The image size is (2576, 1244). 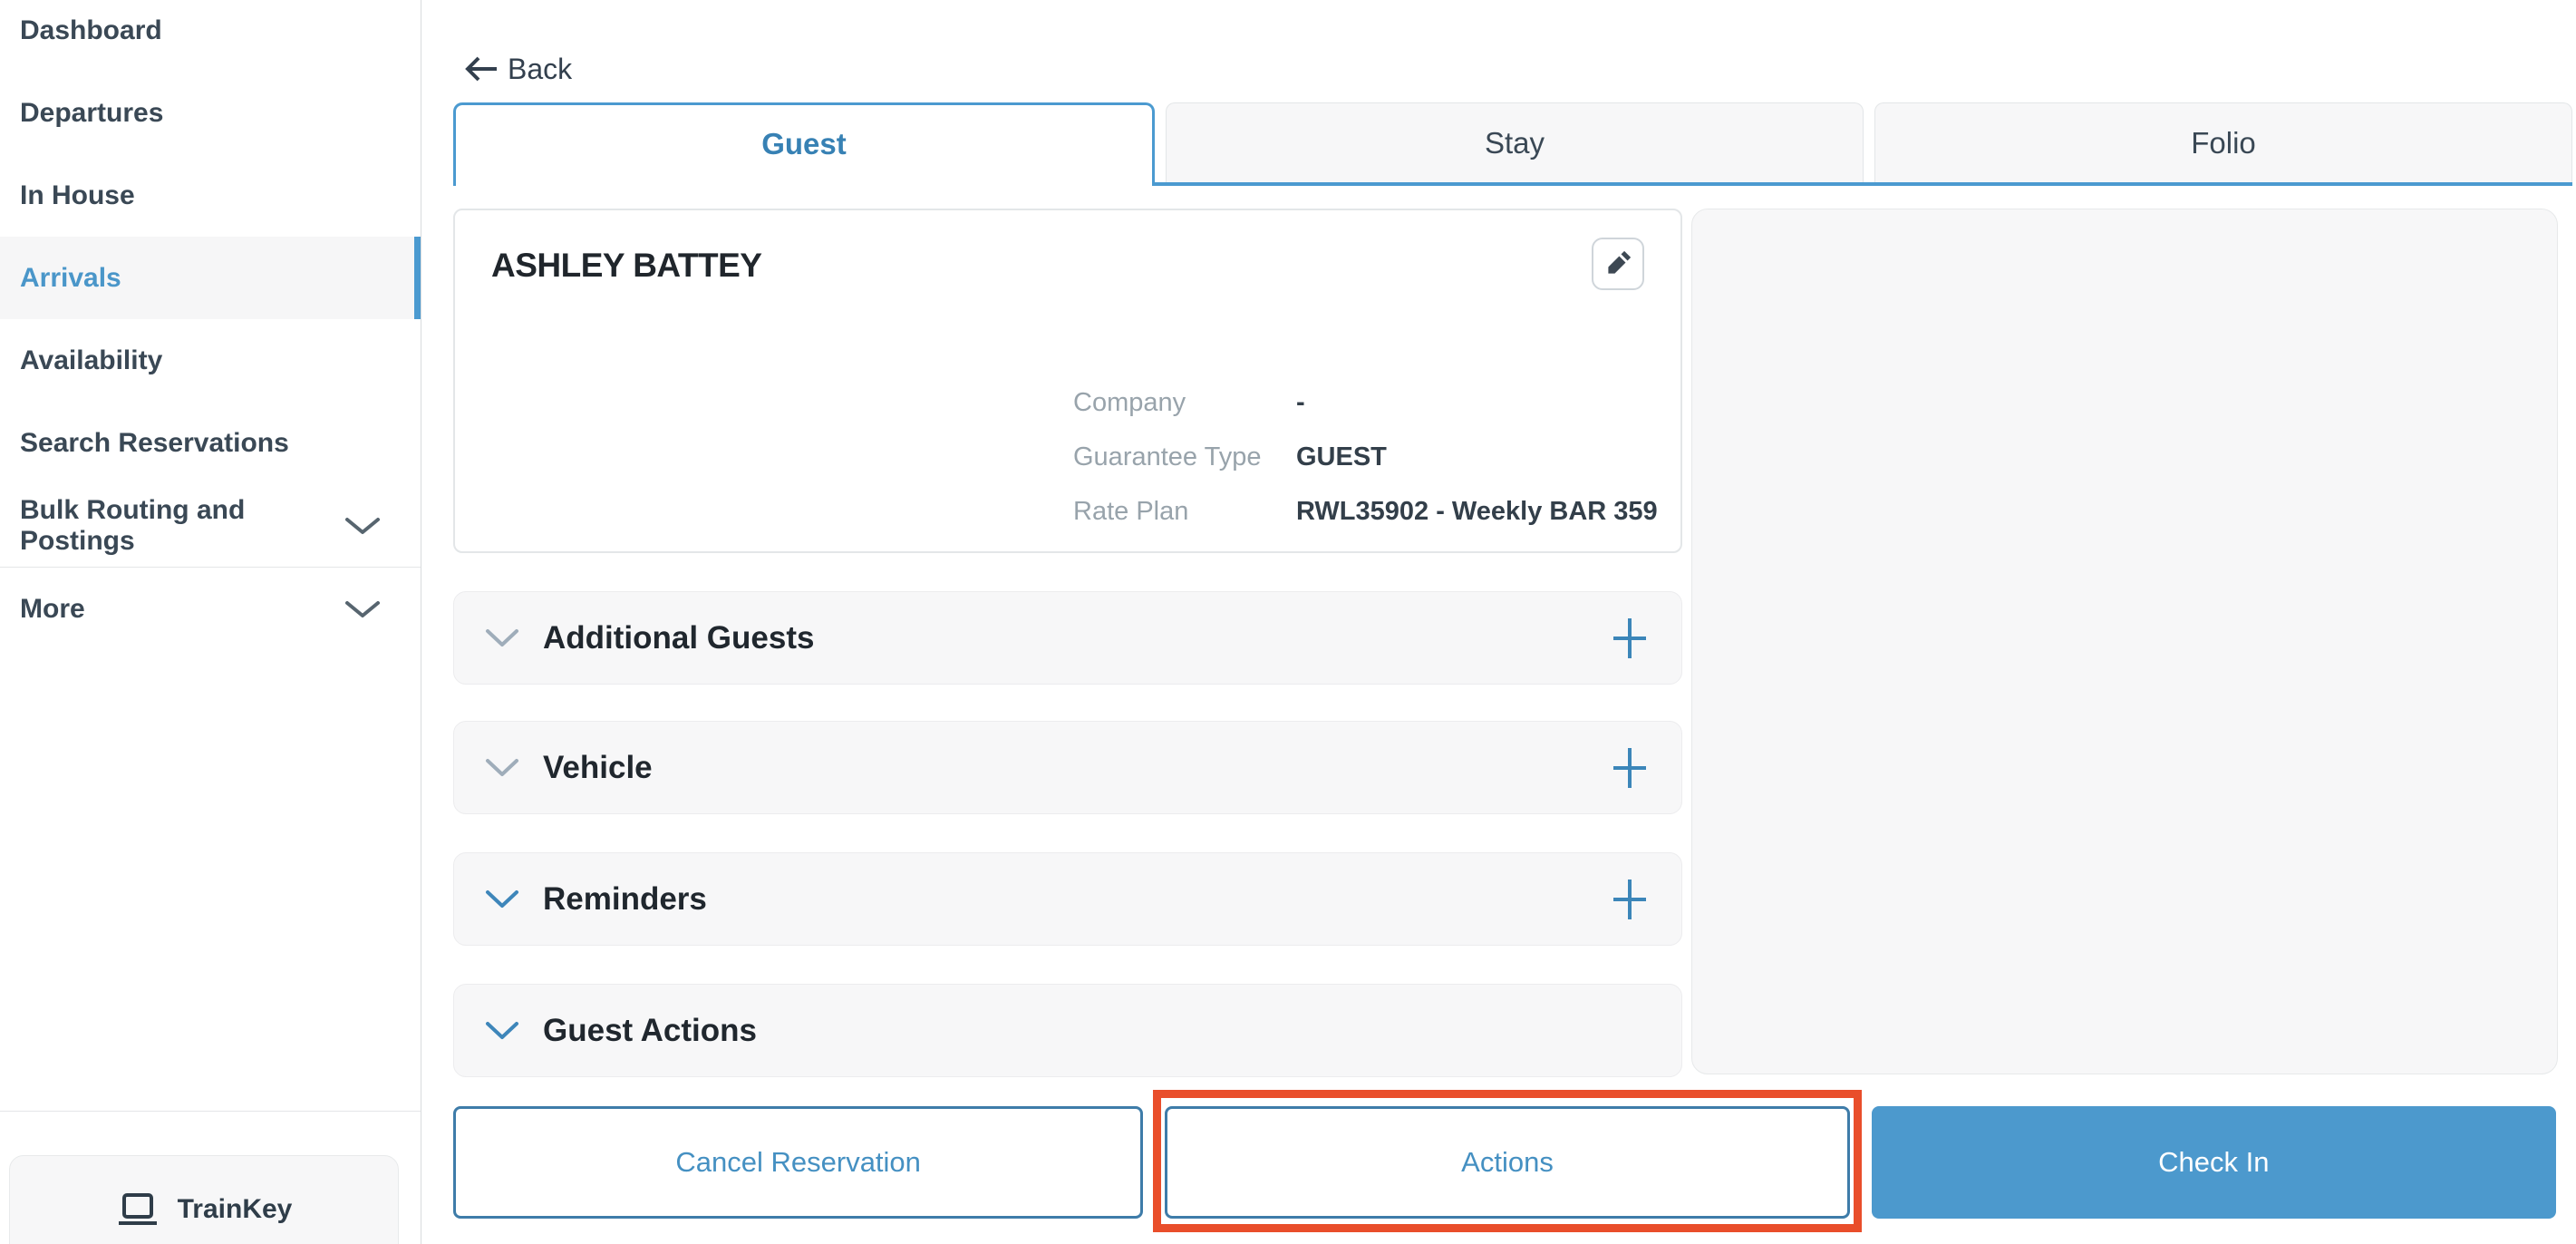 I want to click on sidebar-item-search-reservations: Search Reservations, so click(x=210, y=443).